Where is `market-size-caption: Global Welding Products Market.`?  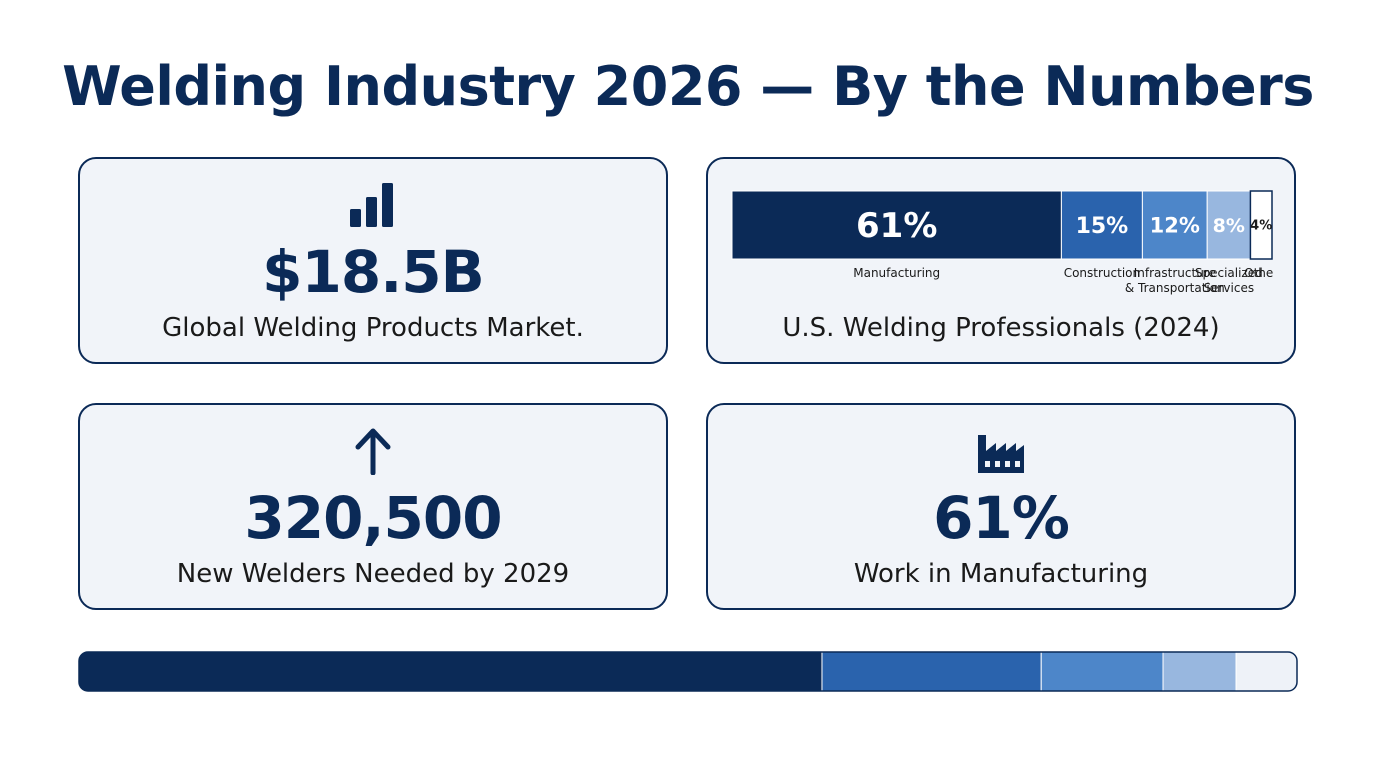
market-size-caption: Global Welding Products Market. is located at coordinates (373, 328).